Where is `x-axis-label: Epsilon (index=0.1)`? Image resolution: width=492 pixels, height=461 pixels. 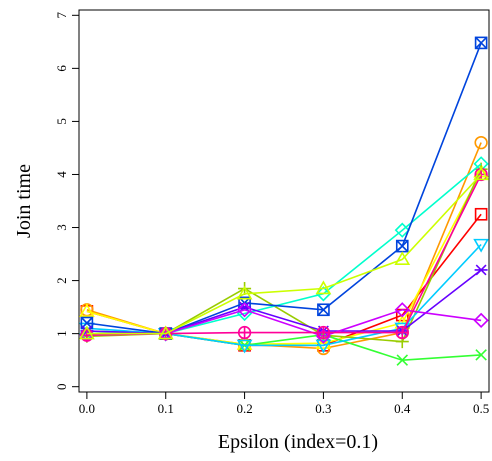 x-axis-label: Epsilon (index=0.1) is located at coordinates (298, 442).